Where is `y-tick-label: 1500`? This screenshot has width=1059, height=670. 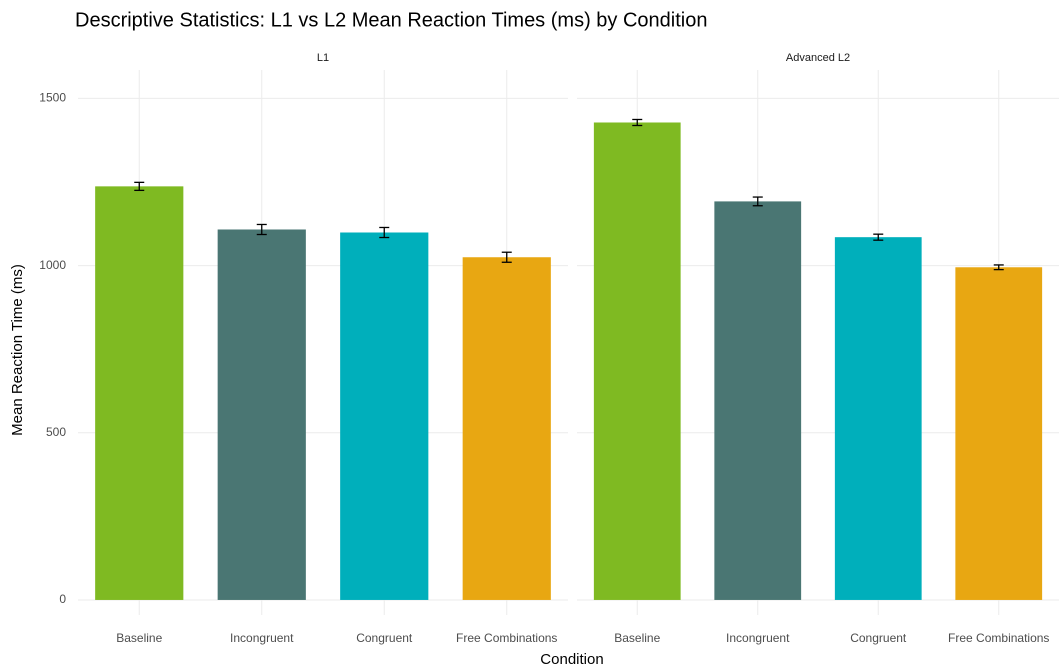 y-tick-label: 1500 is located at coordinates (52, 98).